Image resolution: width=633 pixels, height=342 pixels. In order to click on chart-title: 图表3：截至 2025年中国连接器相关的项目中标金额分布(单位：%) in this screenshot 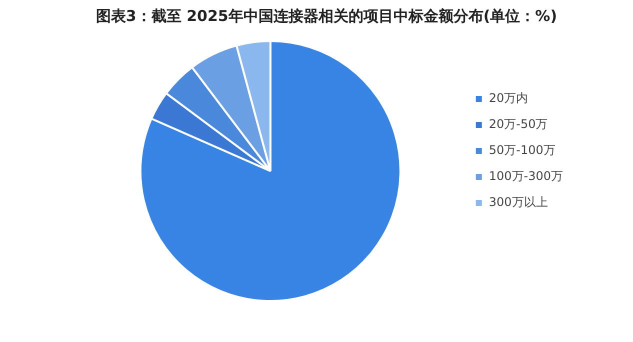, I will do `click(327, 15)`.